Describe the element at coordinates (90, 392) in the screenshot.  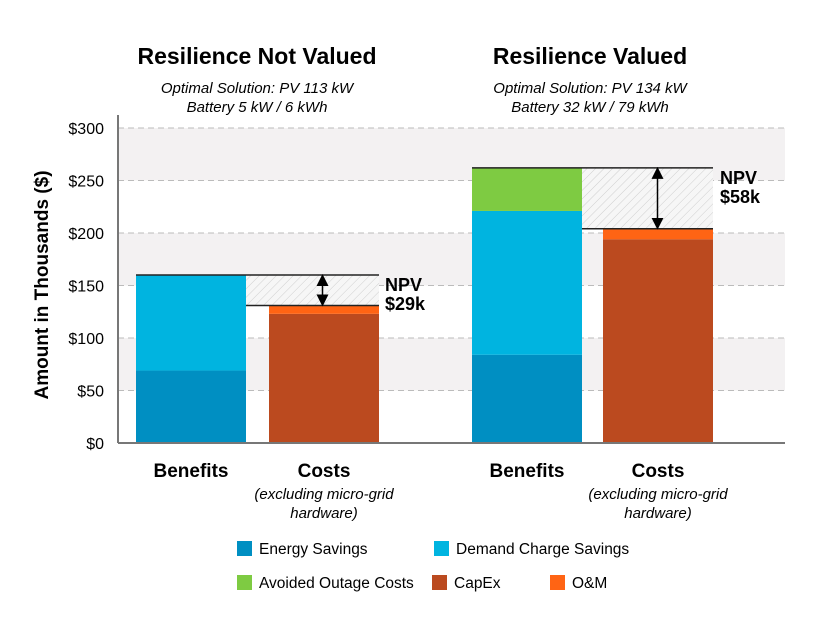
I see `y-tick-label: $50` at that location.